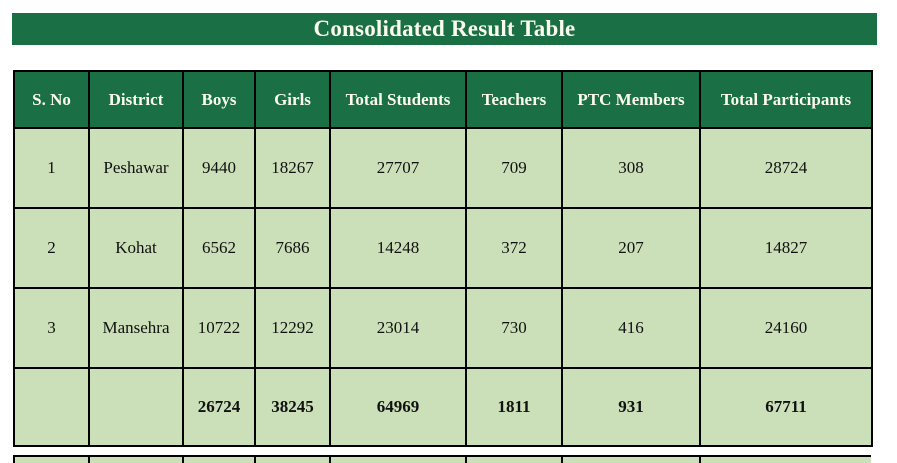 The width and height of the screenshot is (897, 463). I want to click on totals-cell: 931, so click(631, 407).